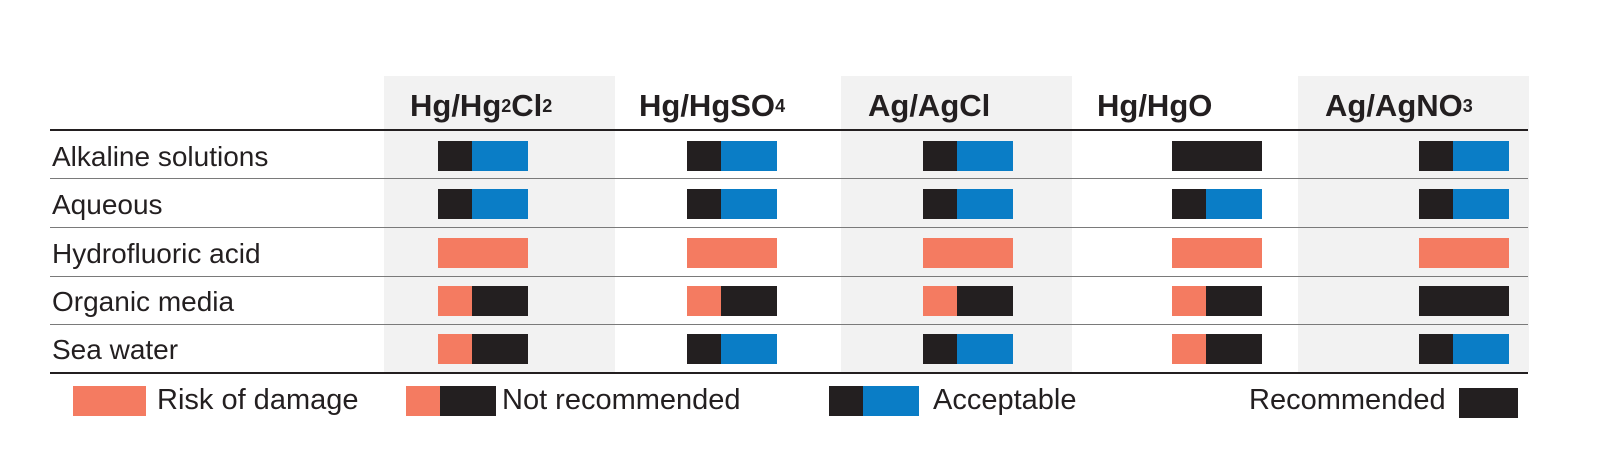 The width and height of the screenshot is (1598, 466). Describe the element at coordinates (456, 105) in the screenshot. I see `column-header-base: Hg/Hg` at that location.